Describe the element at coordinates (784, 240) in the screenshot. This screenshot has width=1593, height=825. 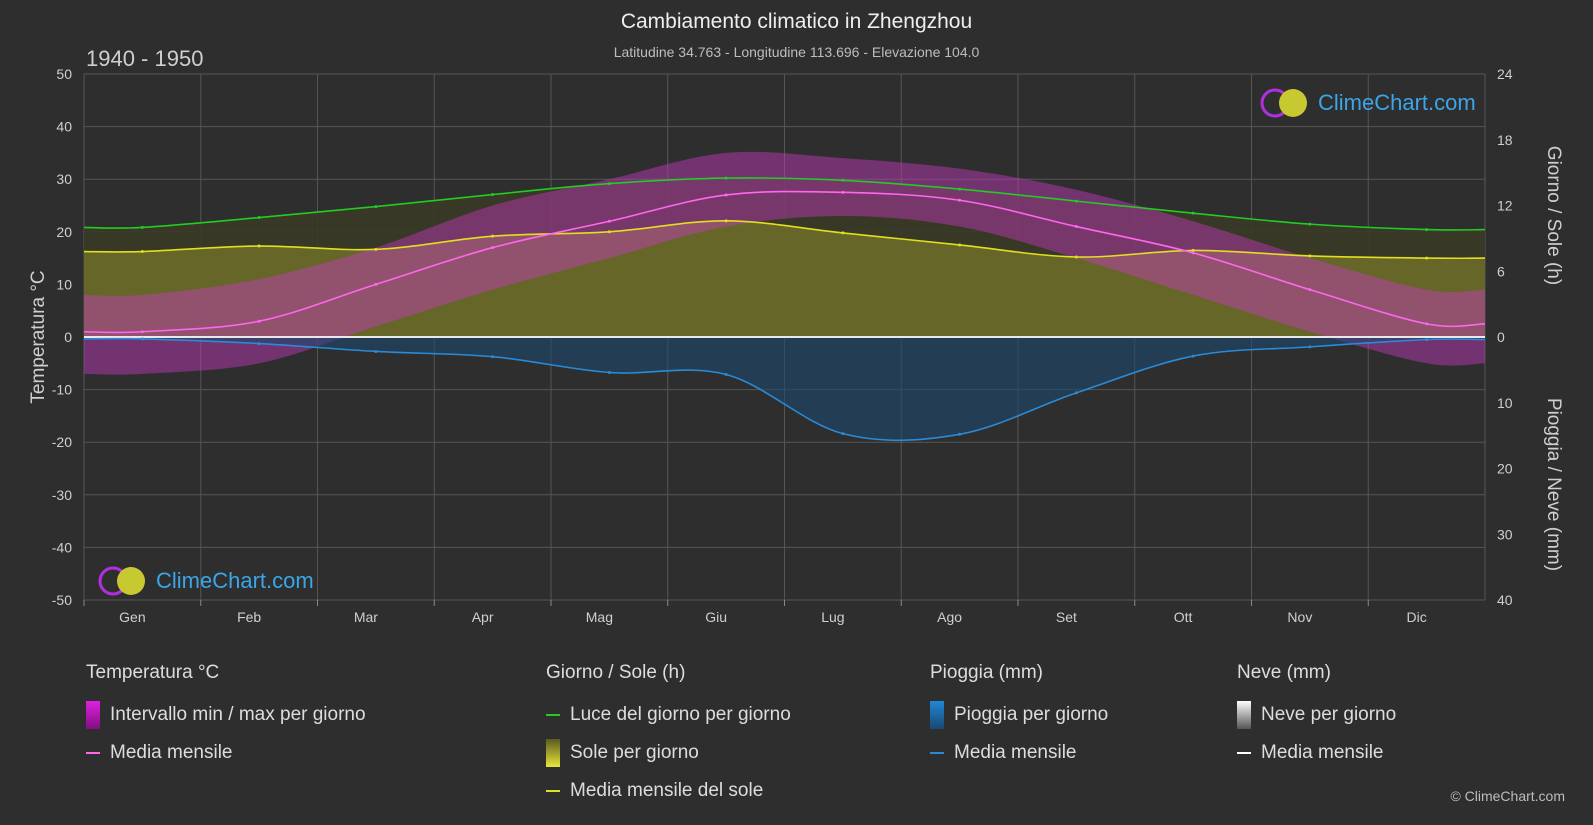
I see `sunshine-mean-line` at that location.